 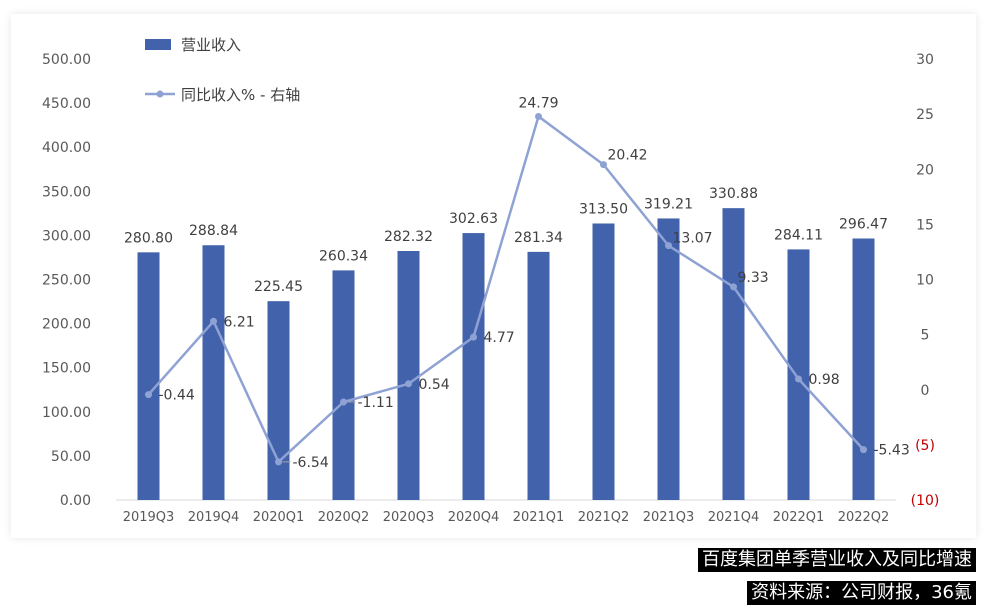 What do you see at coordinates (798, 235) in the screenshot?
I see `bar-value-label: 284.11` at bounding box center [798, 235].